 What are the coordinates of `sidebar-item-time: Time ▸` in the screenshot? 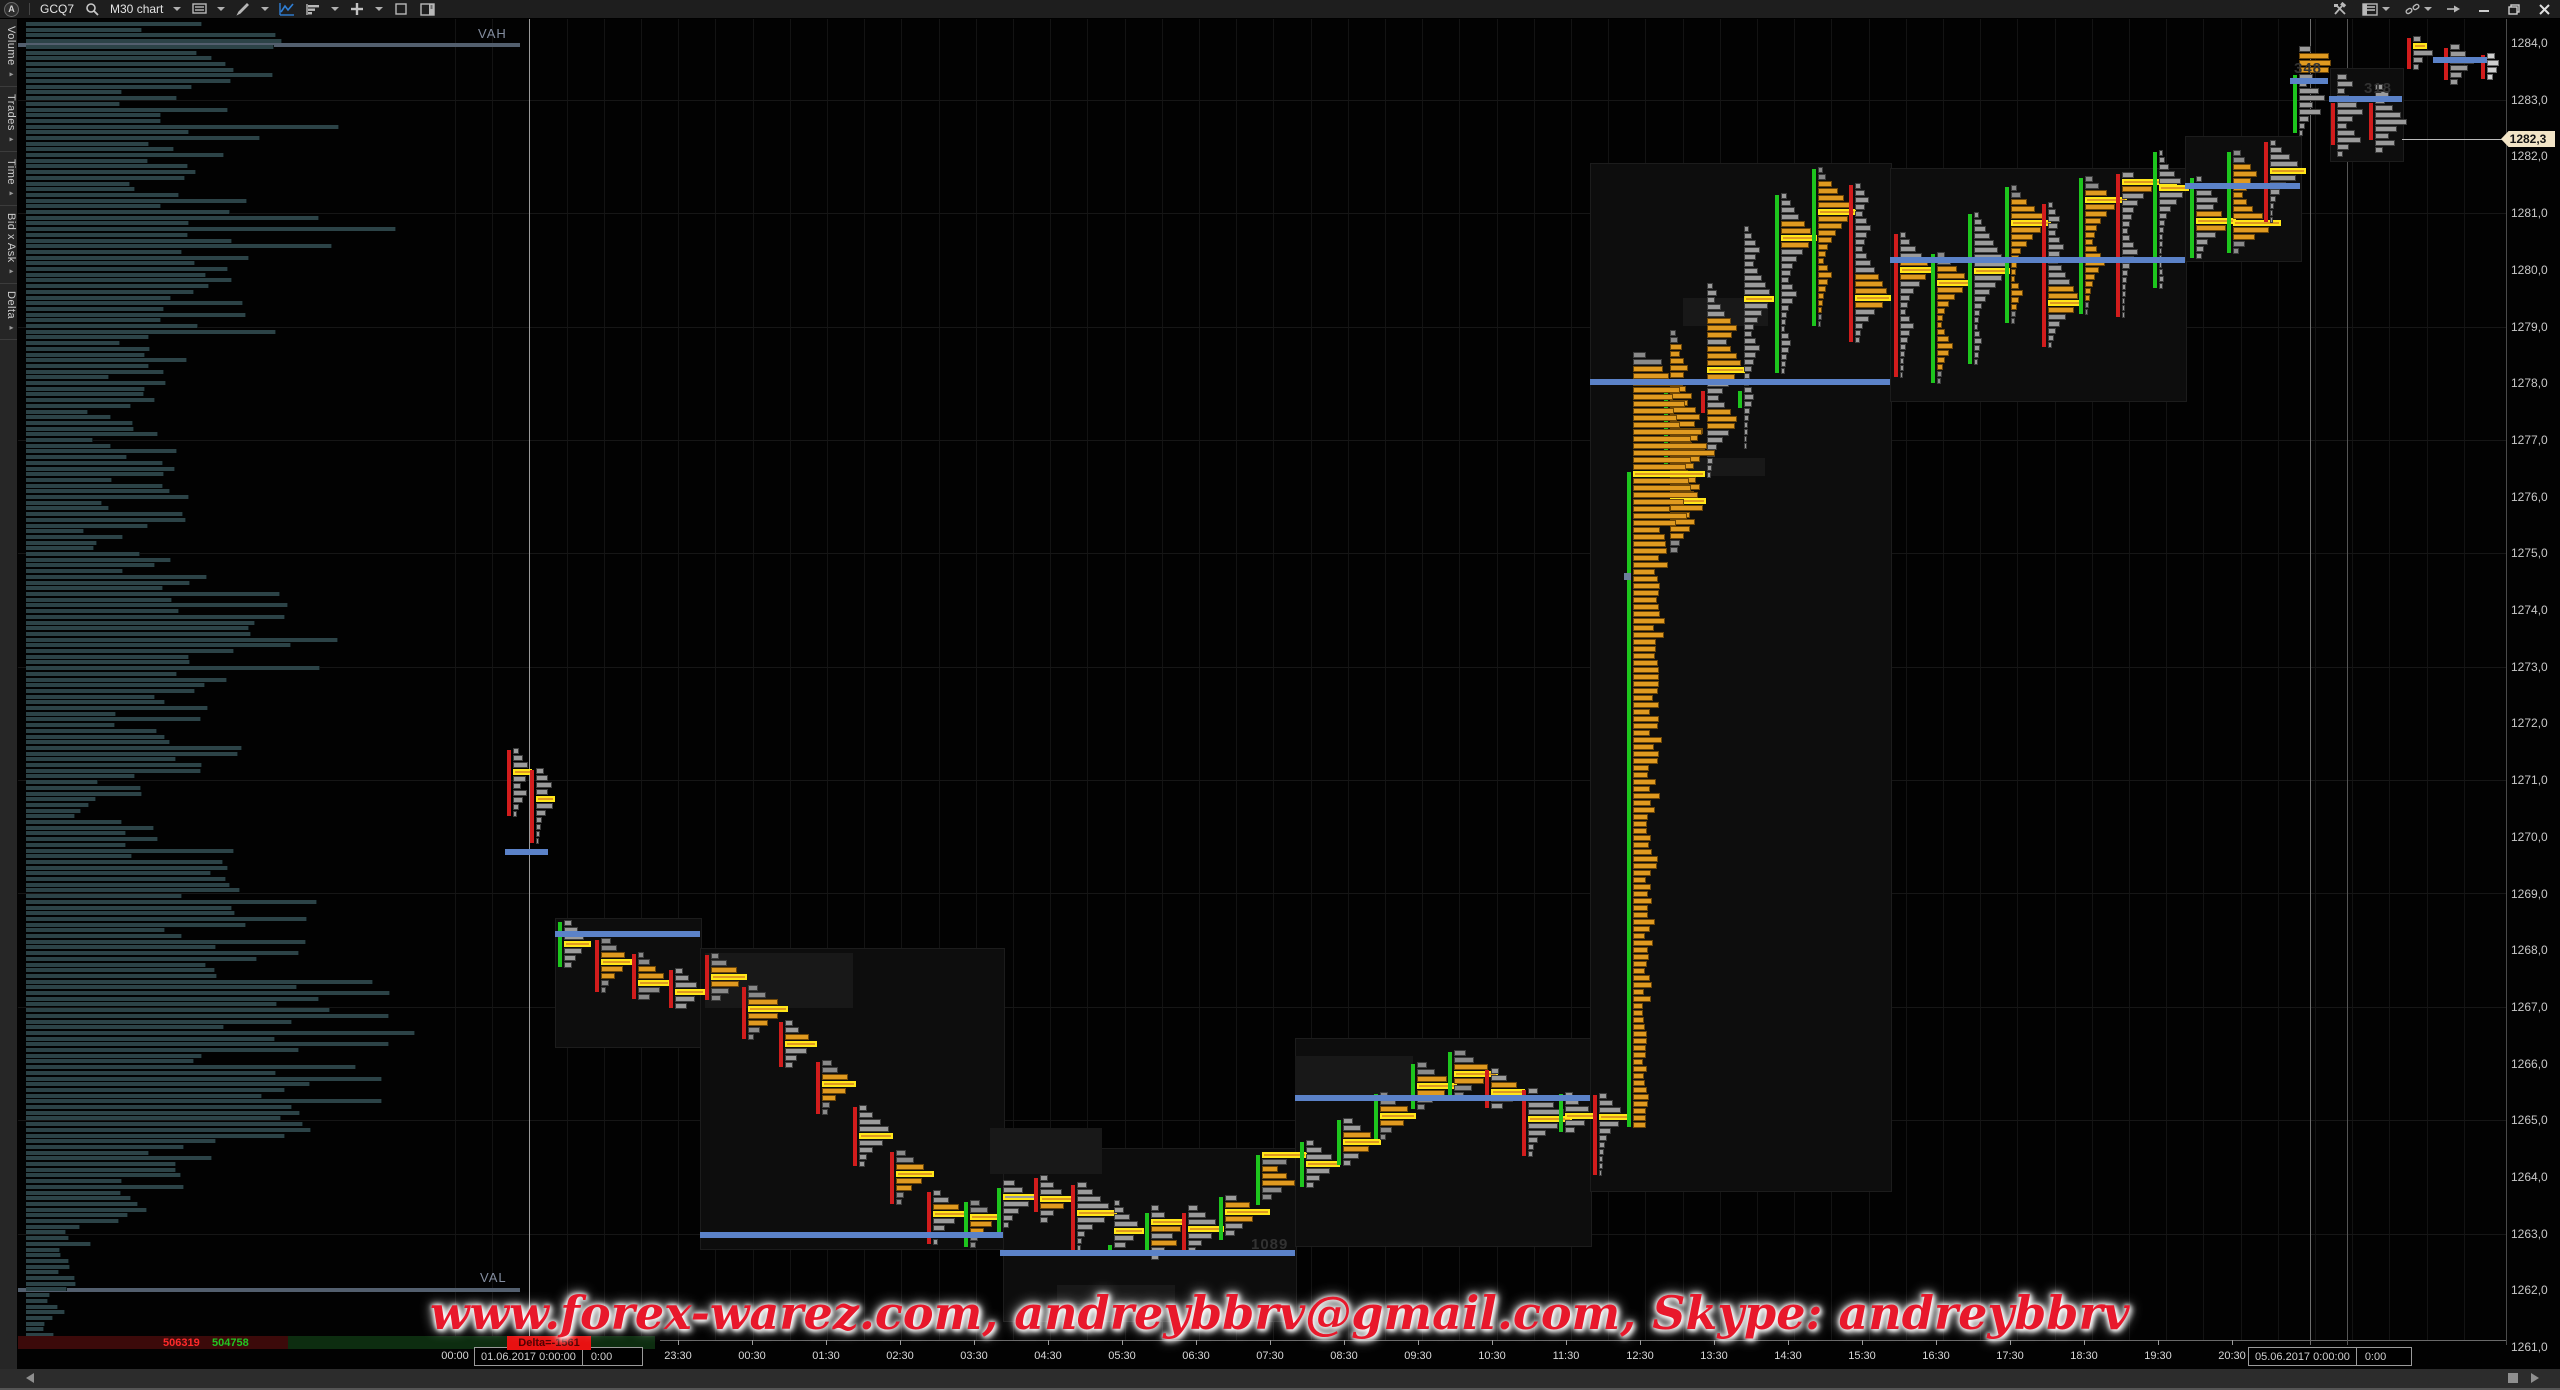 It's located at (8, 179).